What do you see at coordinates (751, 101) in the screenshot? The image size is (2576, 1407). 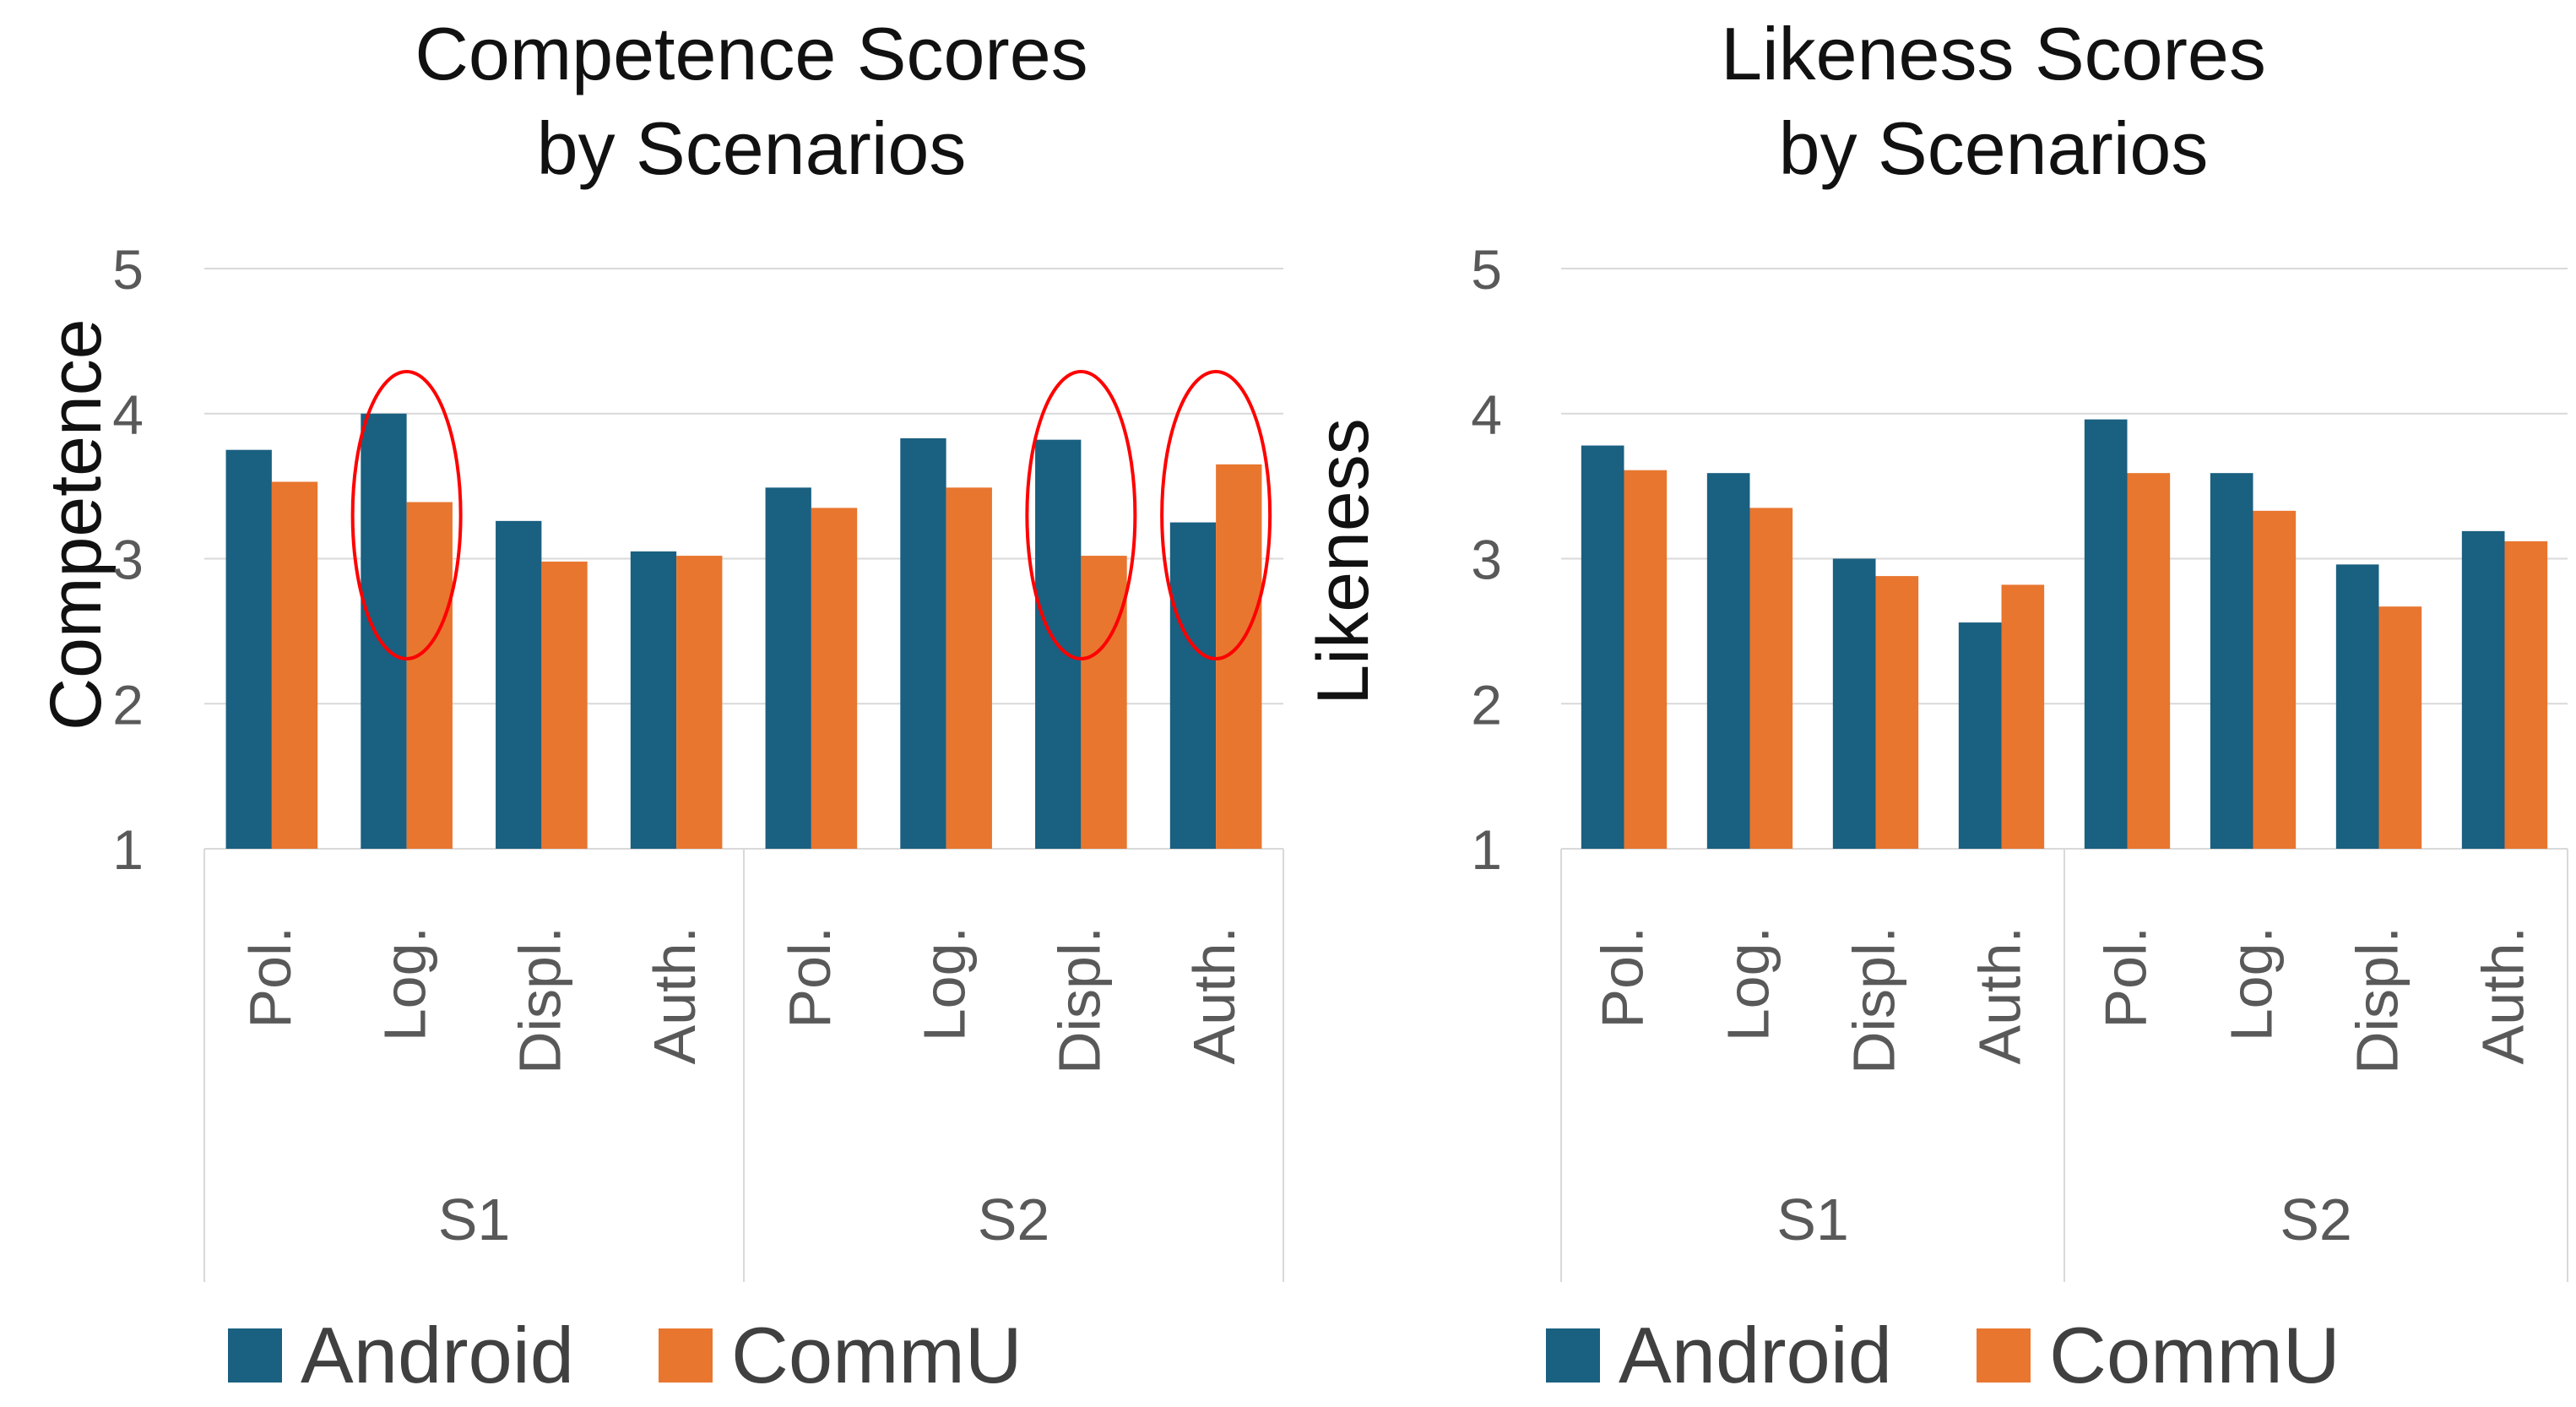 I see `chart-title: Competence Scores by Scenarios` at bounding box center [751, 101].